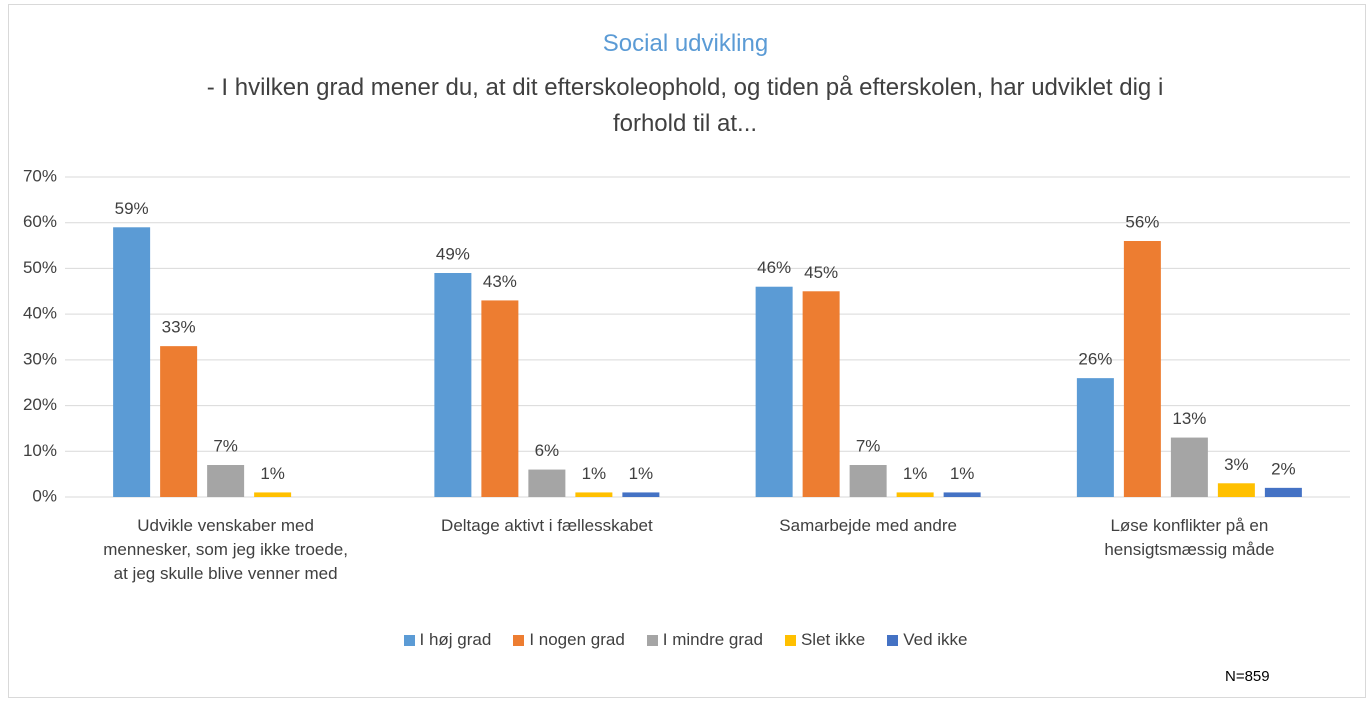  I want to click on data-label: 6%, so click(547, 450).